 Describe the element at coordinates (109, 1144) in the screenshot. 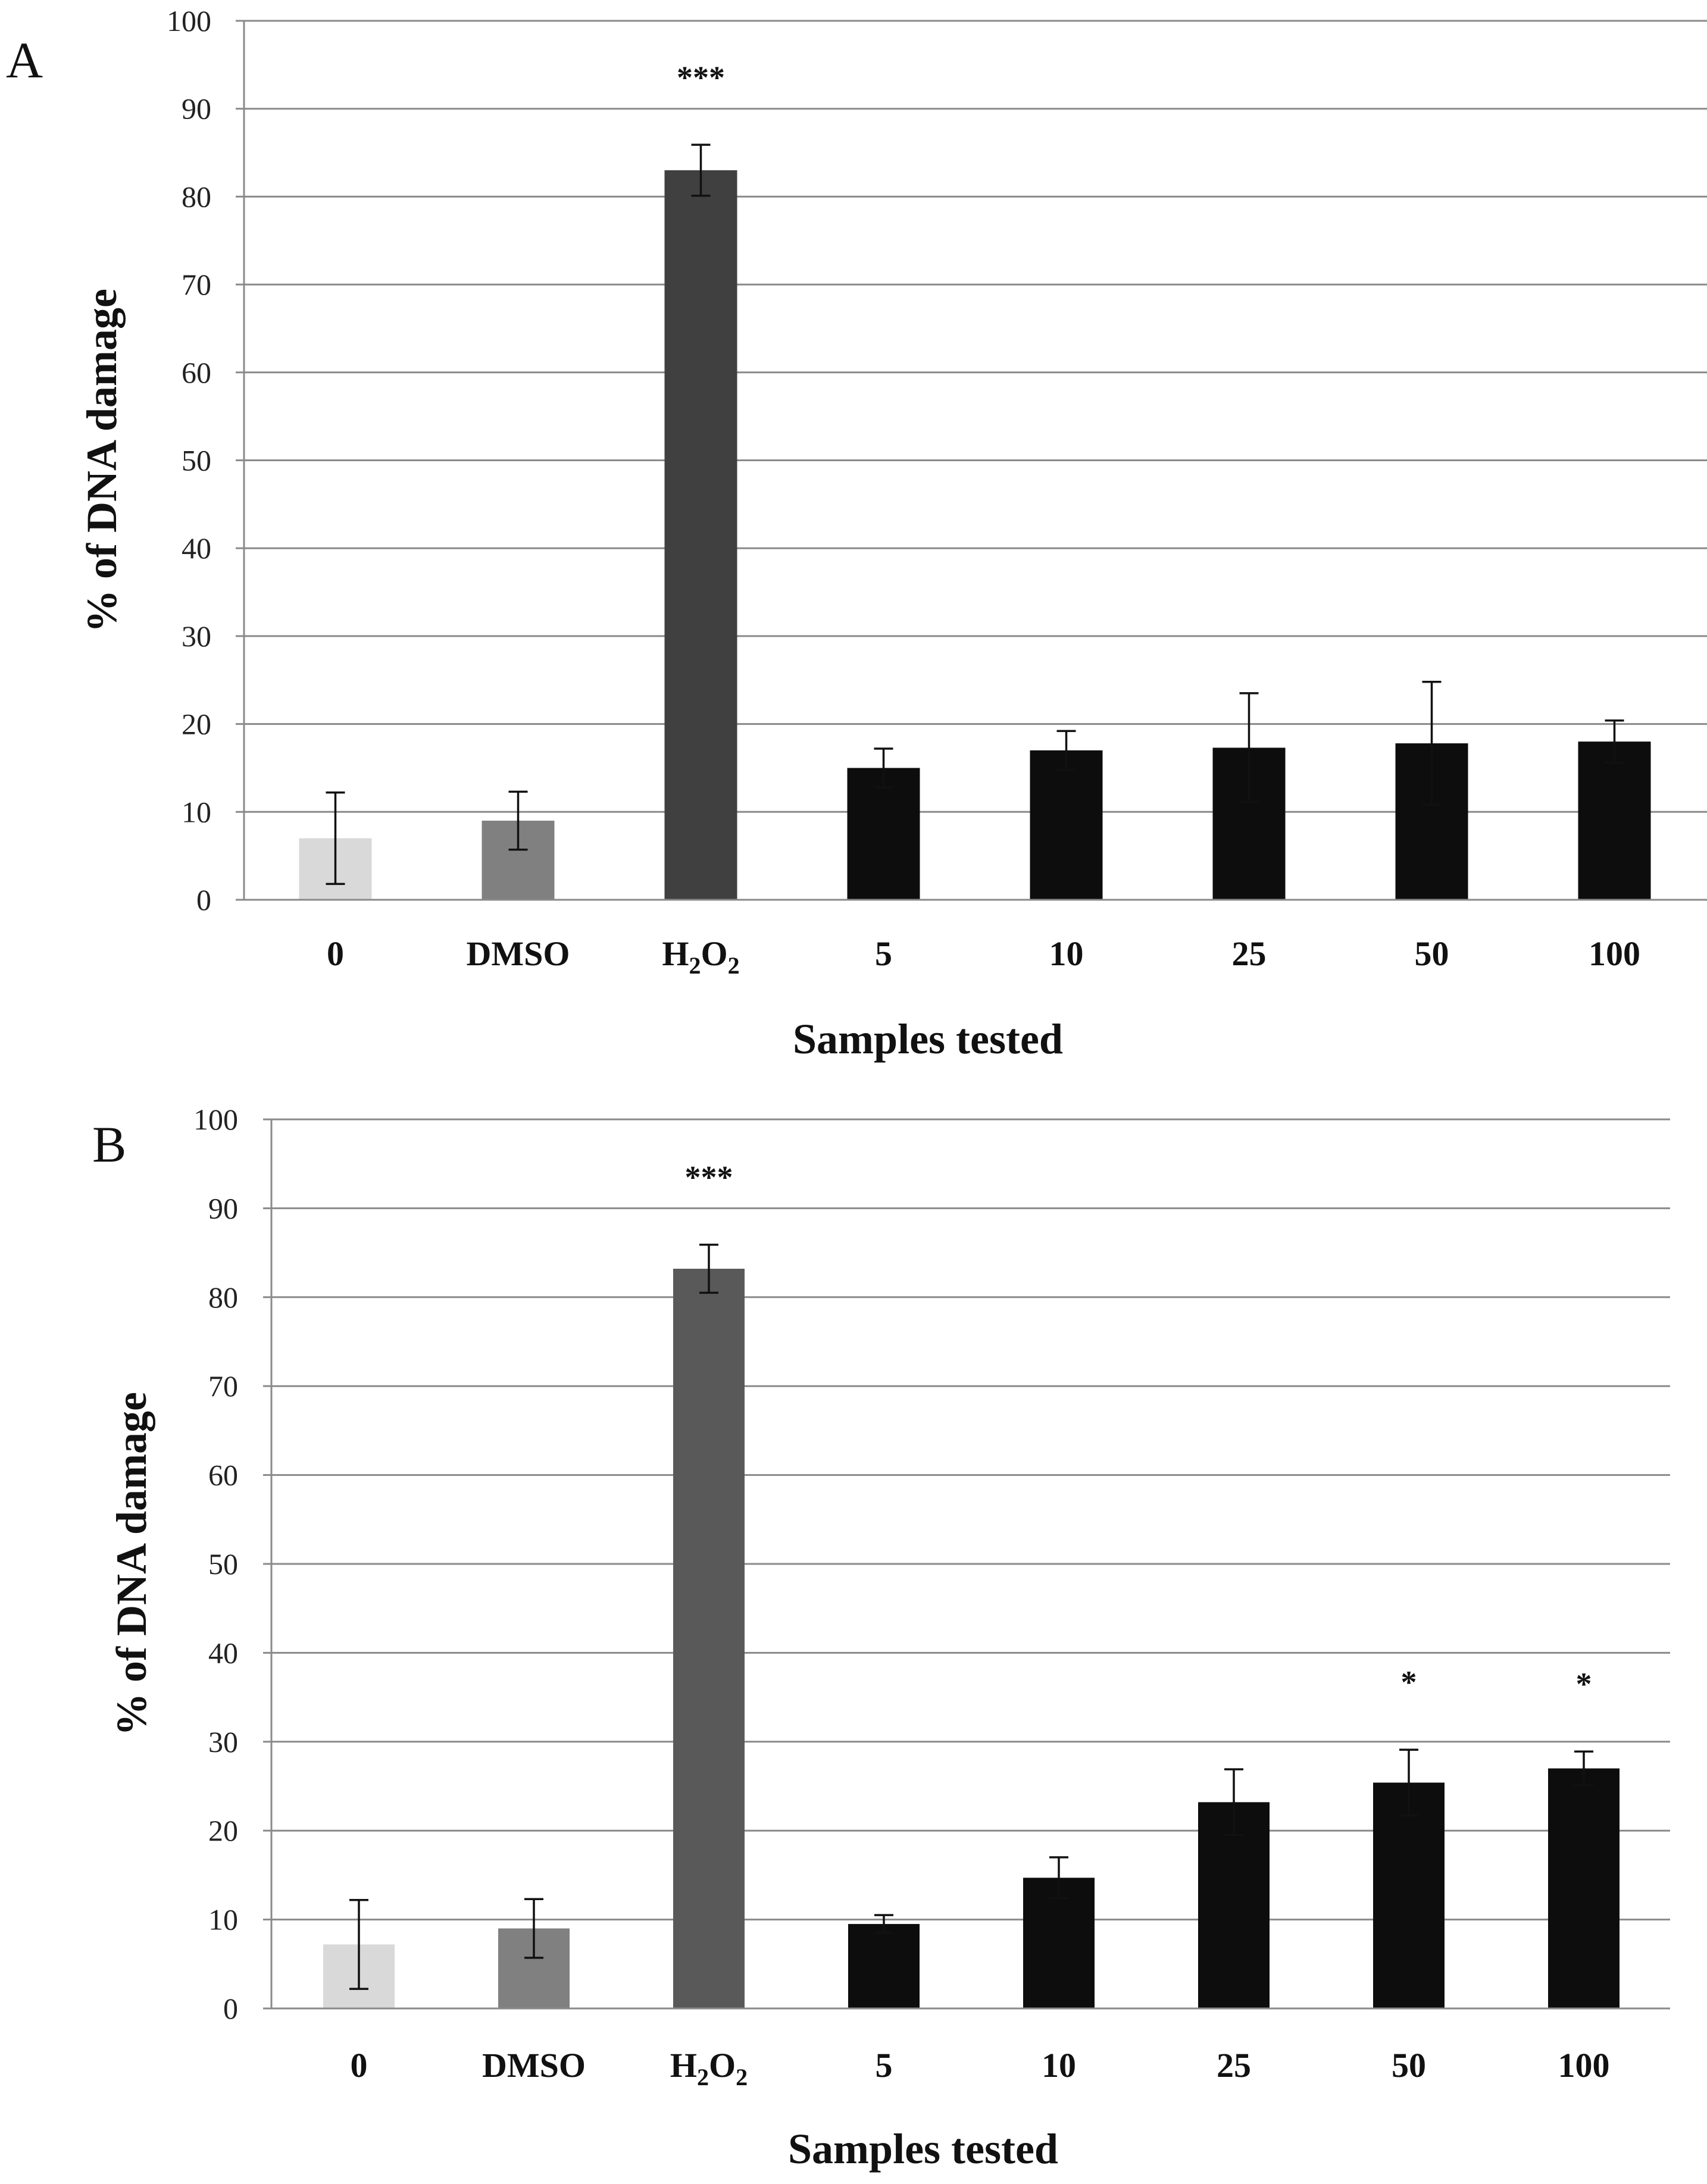

I see `panel-letter: B` at that location.